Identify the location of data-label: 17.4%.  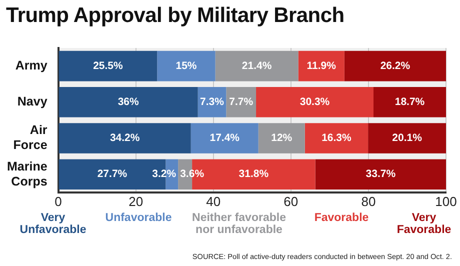
(225, 138).